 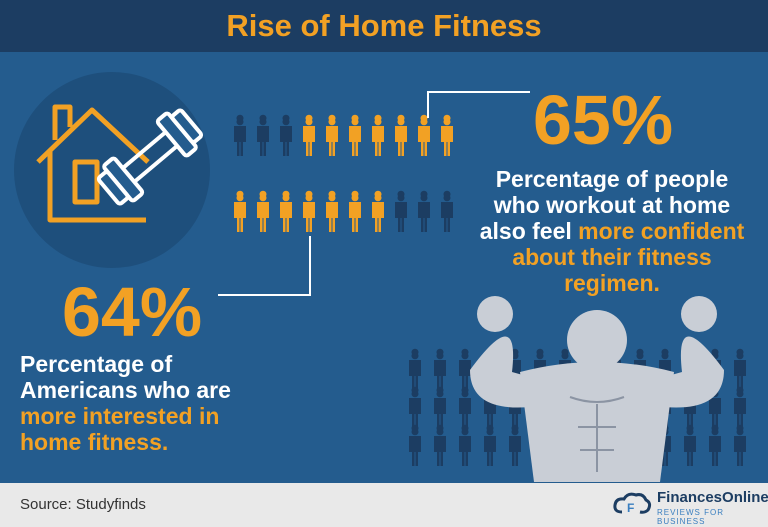 What do you see at coordinates (120, 429) in the screenshot?
I see `description-highlight: more interested in home fitness.` at bounding box center [120, 429].